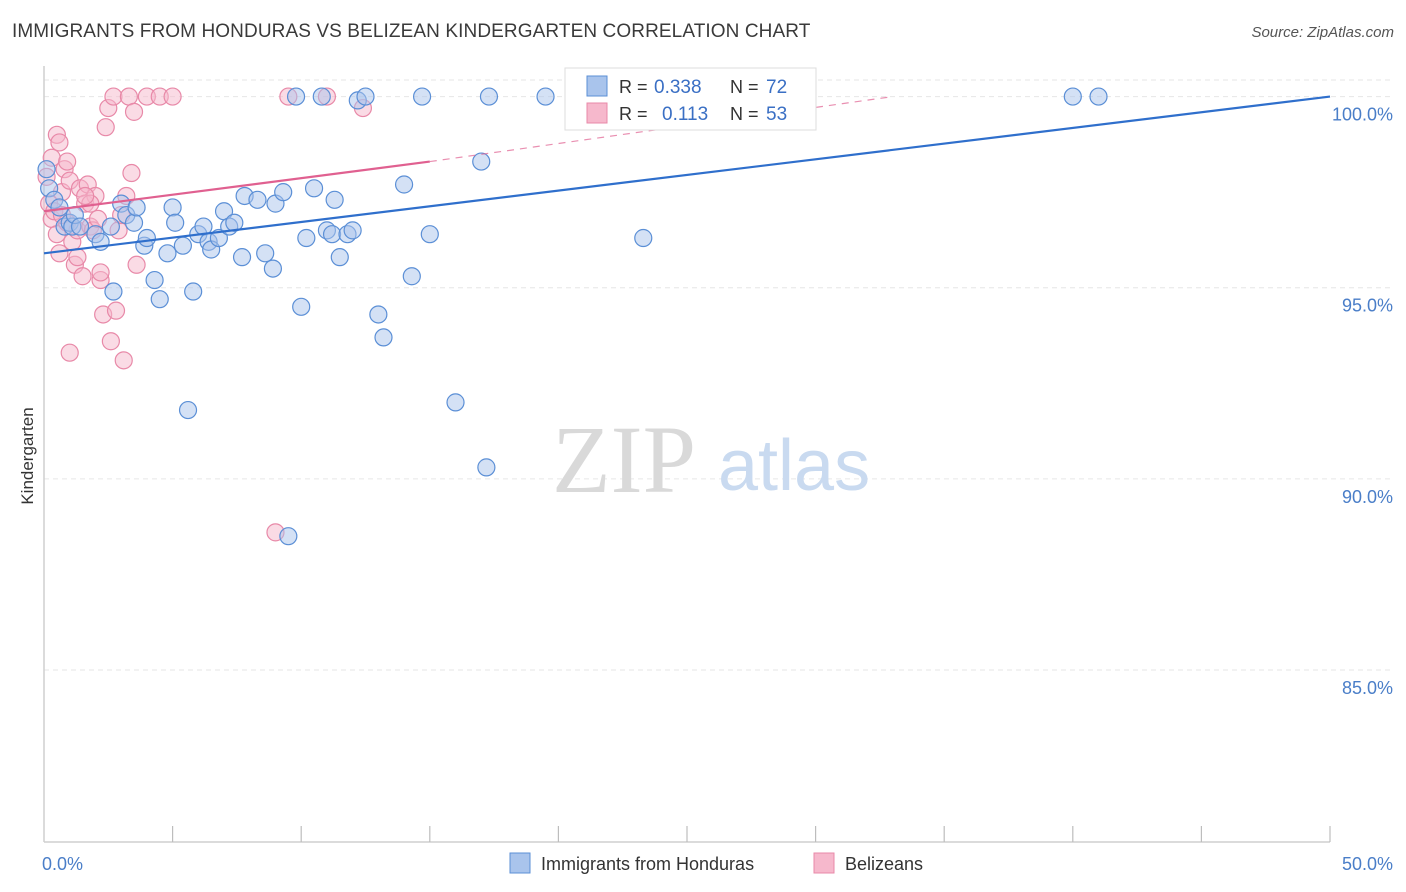 The image size is (1406, 892). What do you see at coordinates (236, 186) in the screenshot?
I see `belizeans-trend-line` at bounding box center [236, 186].